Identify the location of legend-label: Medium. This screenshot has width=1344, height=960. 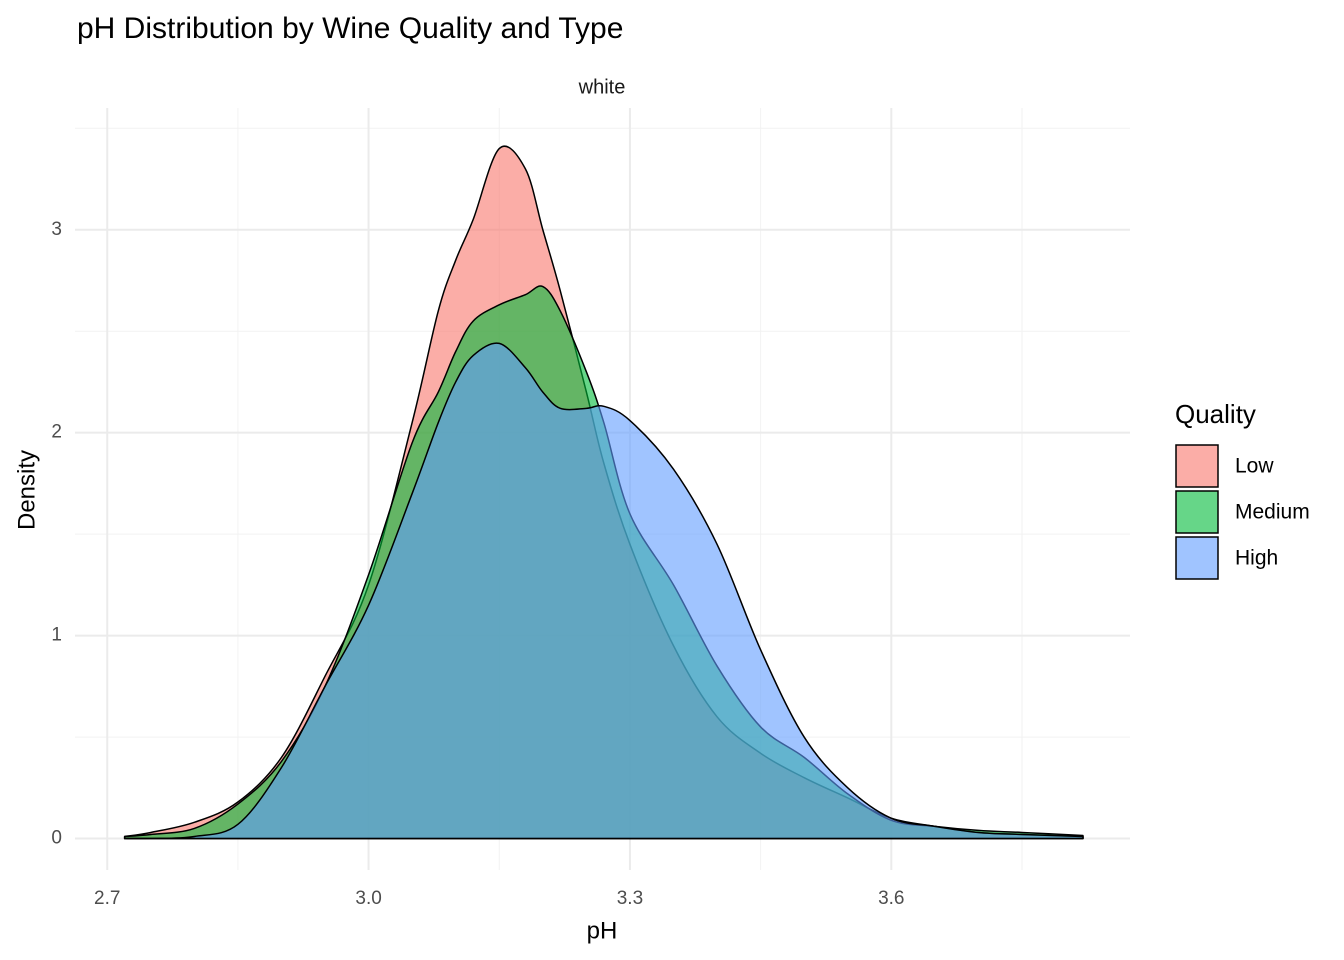
(1272, 512).